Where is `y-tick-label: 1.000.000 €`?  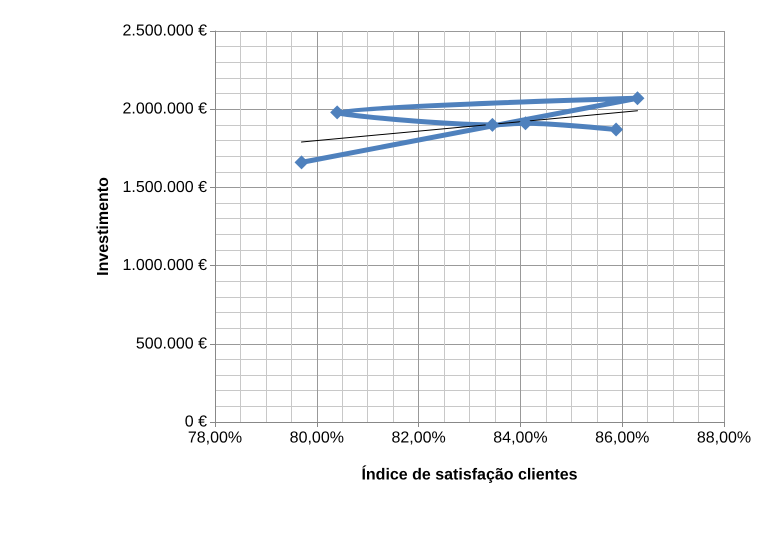
y-tick-label: 1.000.000 € is located at coordinates (165, 265).